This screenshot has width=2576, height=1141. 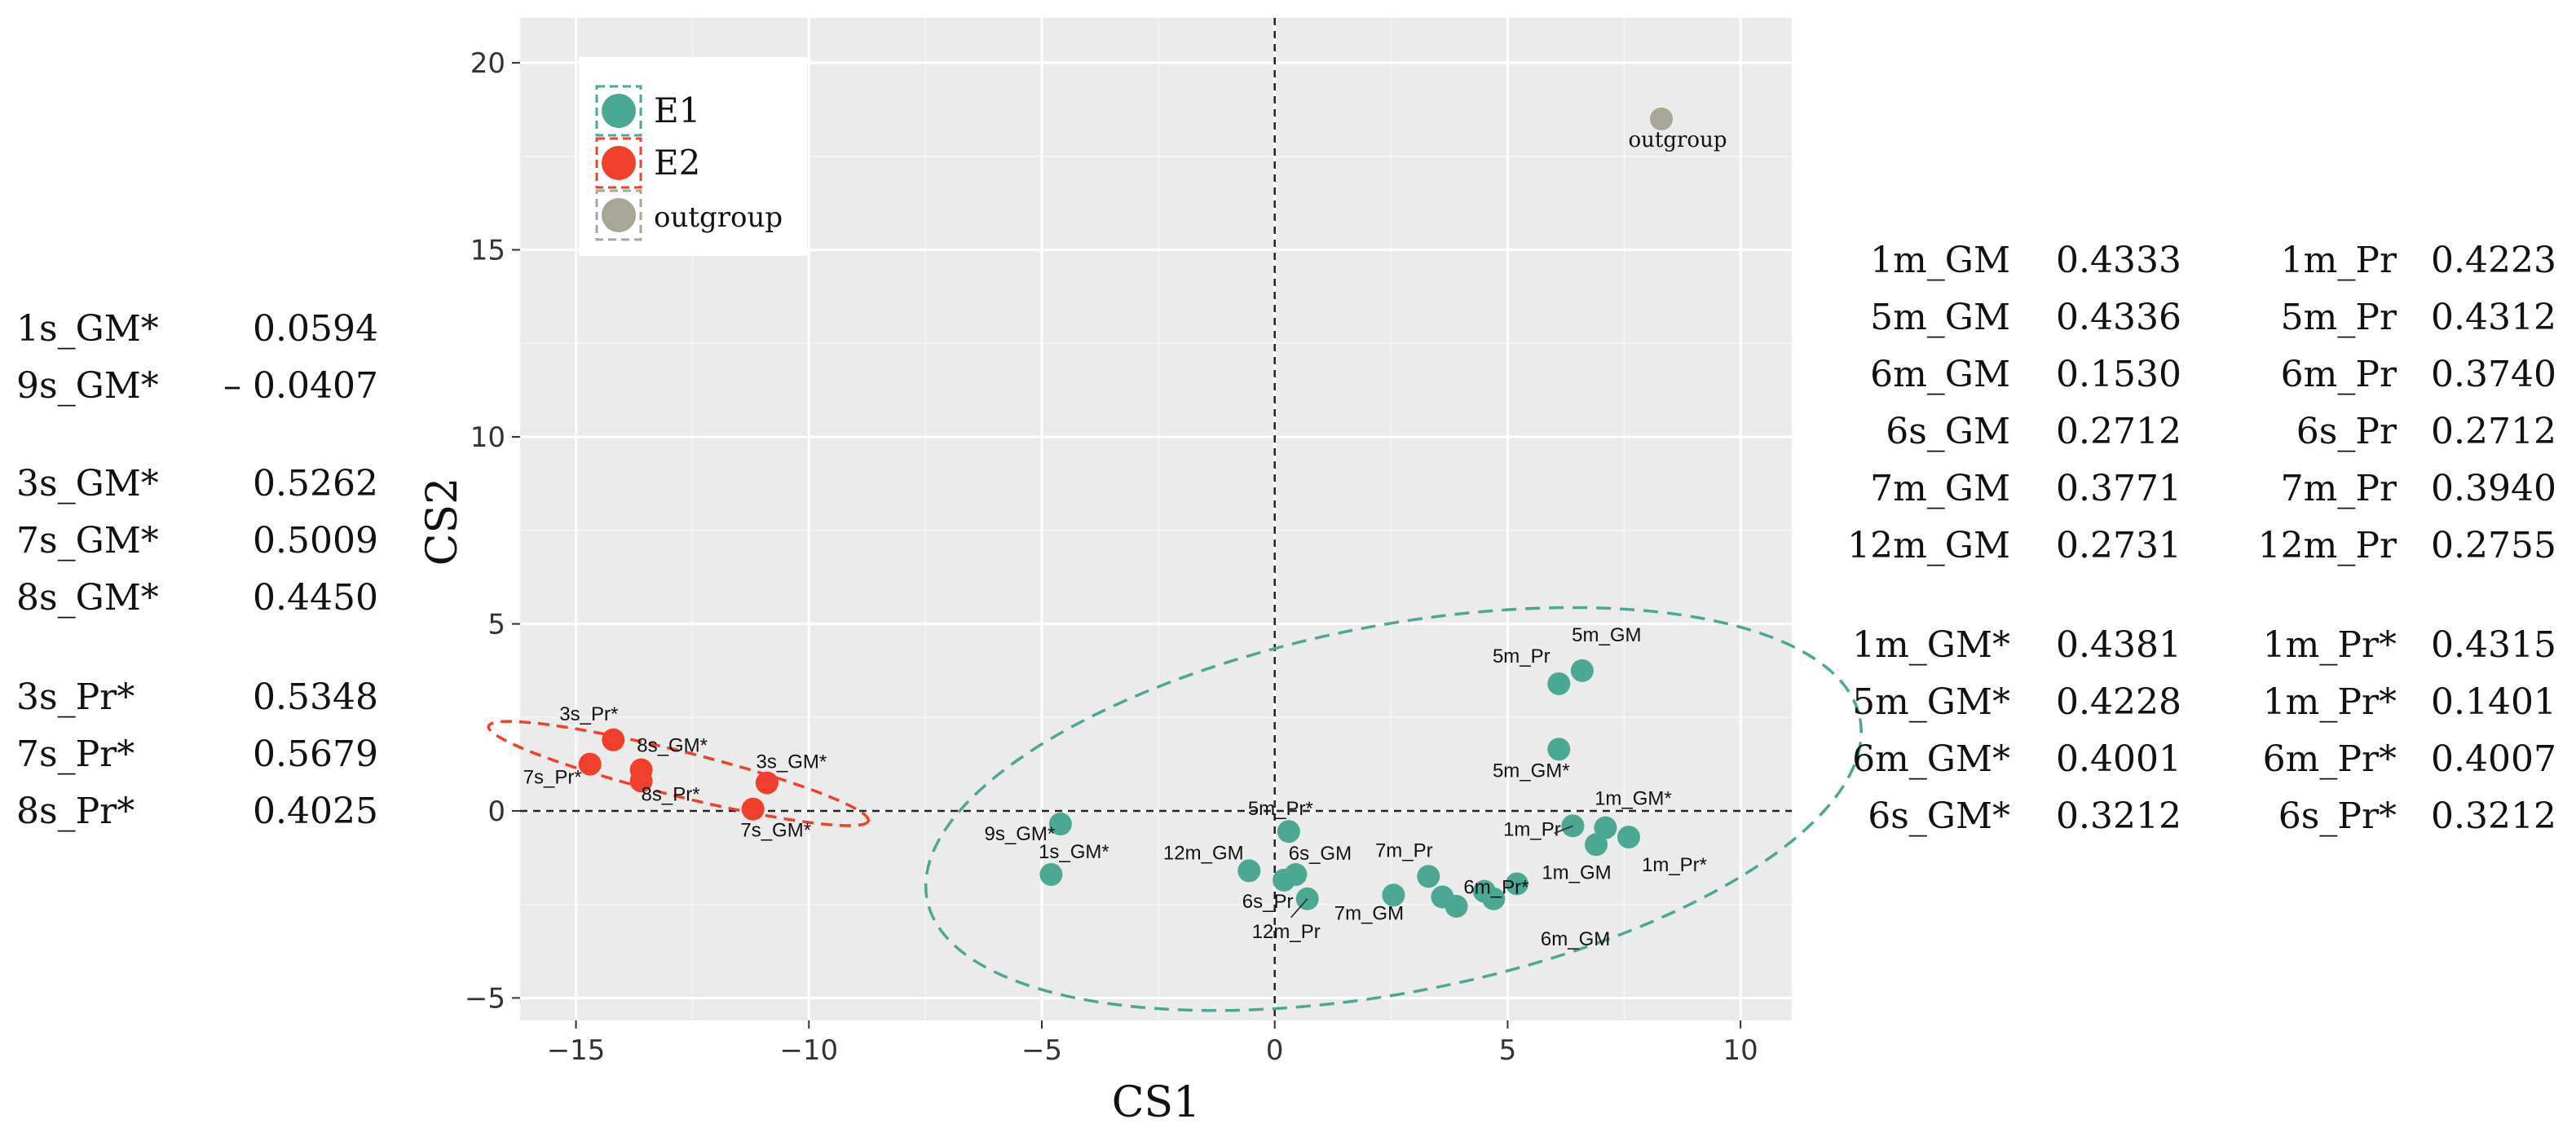 What do you see at coordinates (1576, 872) in the screenshot?
I see `point-label: 1m_GM` at bounding box center [1576, 872].